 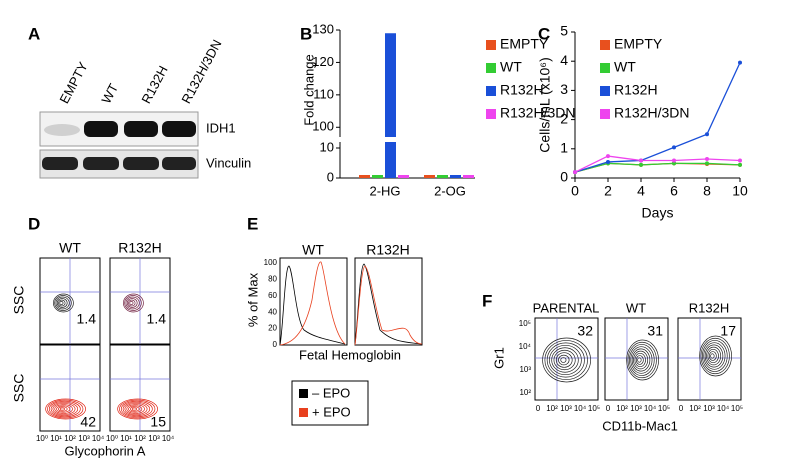 What do you see at coordinates (564, 60) in the screenshot?
I see `y-tick-label: 4` at bounding box center [564, 60].